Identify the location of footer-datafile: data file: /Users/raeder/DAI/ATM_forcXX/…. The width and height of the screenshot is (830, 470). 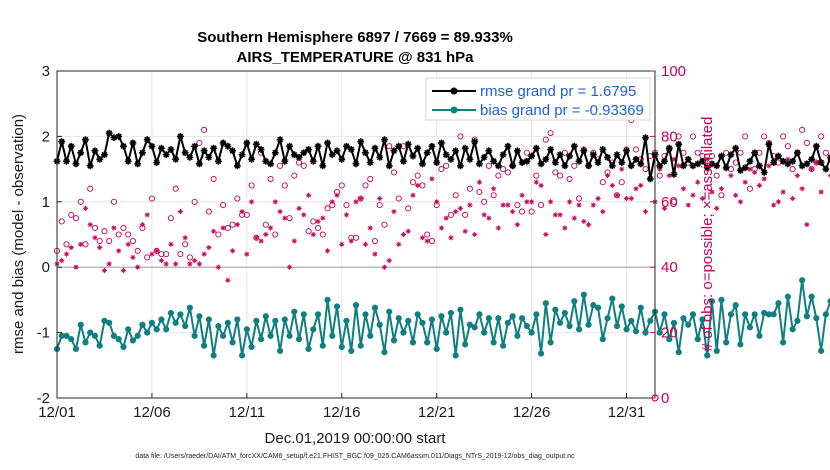
(355, 456).